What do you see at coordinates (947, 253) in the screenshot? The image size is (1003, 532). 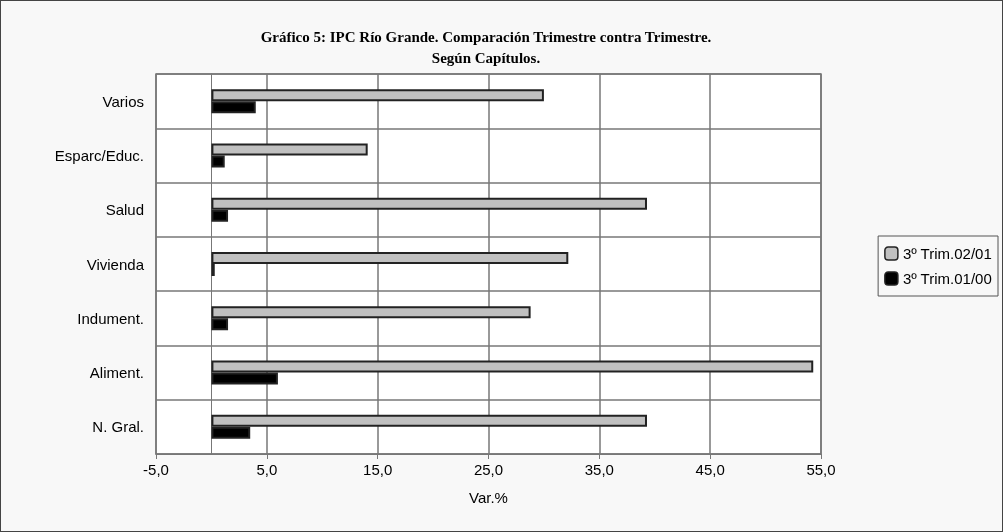 I see `legend-label: 3º Trim.02/01` at bounding box center [947, 253].